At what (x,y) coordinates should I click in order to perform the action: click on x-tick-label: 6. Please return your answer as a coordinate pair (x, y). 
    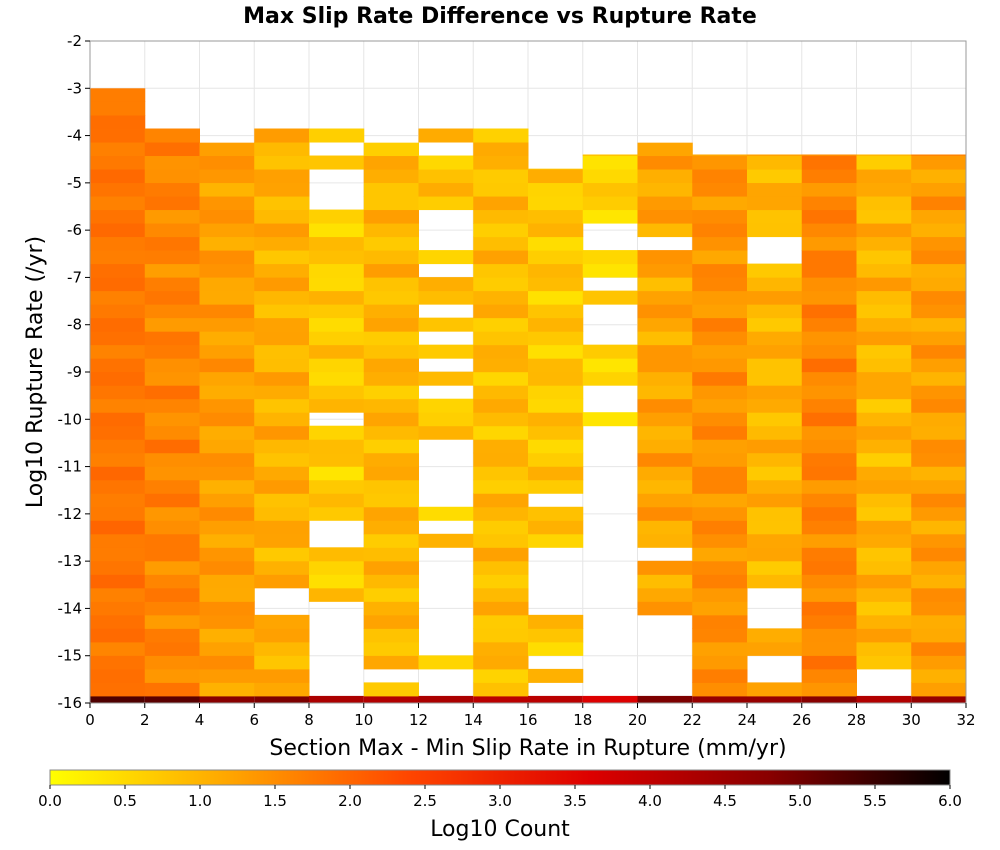
    Looking at the image, I should click on (254, 720).